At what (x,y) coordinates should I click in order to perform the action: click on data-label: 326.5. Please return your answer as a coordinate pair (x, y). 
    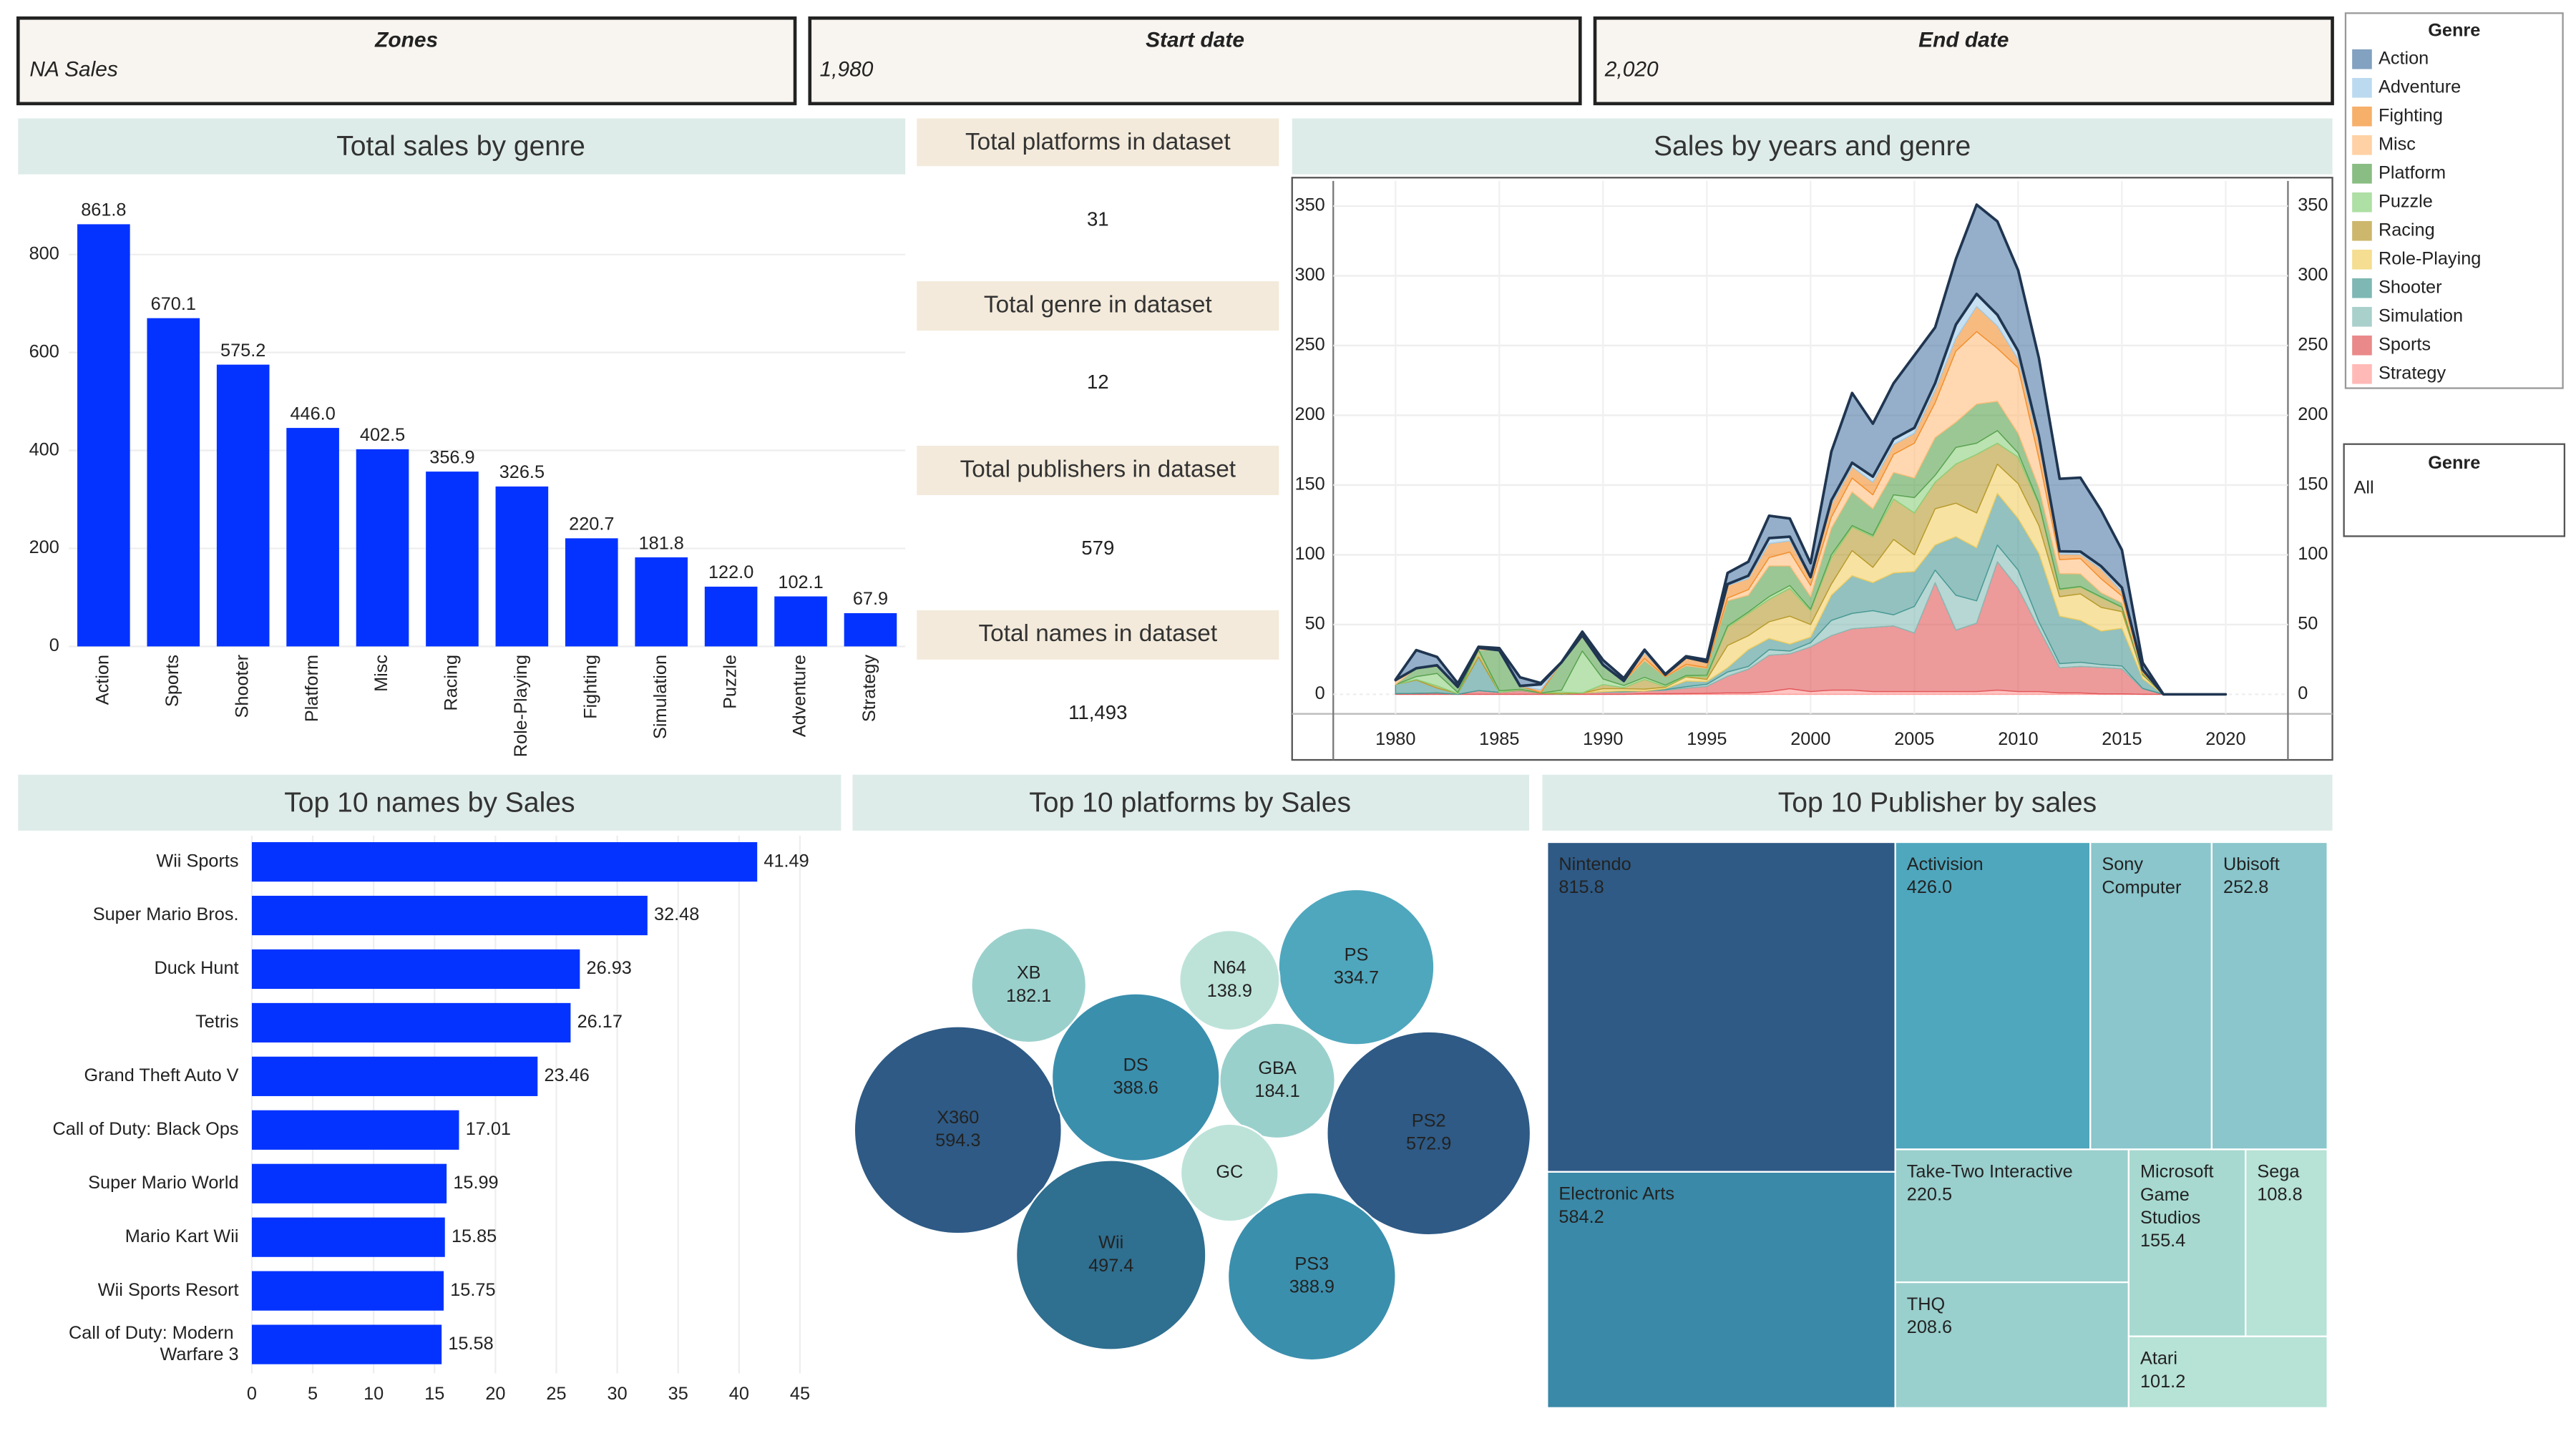
    Looking at the image, I should click on (522, 472).